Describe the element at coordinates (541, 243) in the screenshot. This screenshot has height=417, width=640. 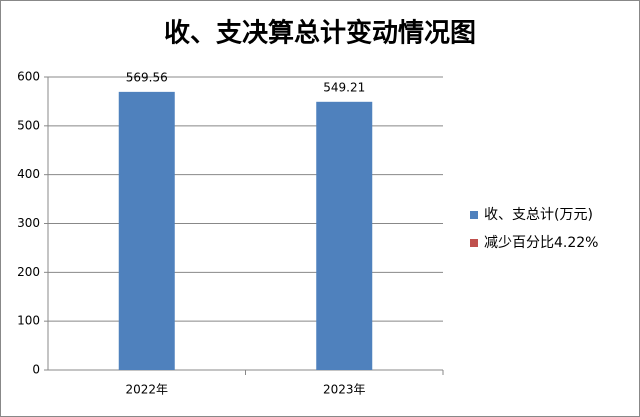
I see `legend-label: 减少百分比4.22%` at that location.